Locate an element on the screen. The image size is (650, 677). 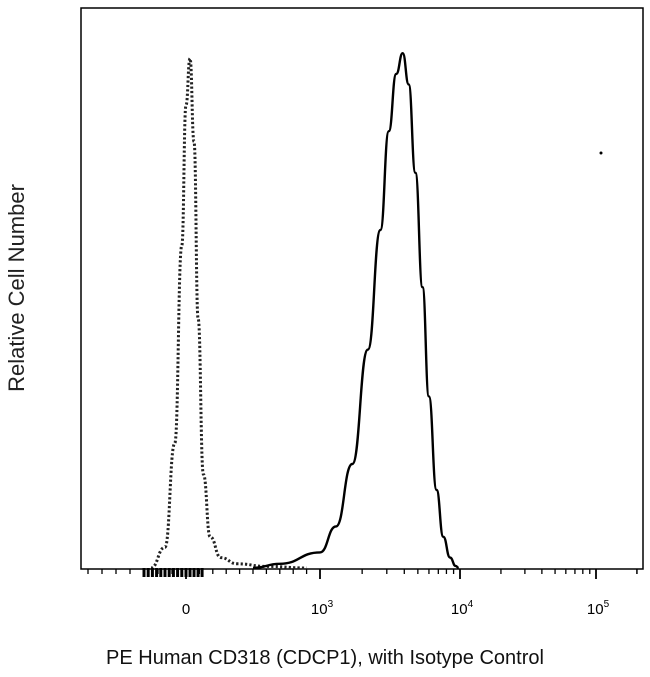
x-major-ticks is located at coordinates (391, 574).